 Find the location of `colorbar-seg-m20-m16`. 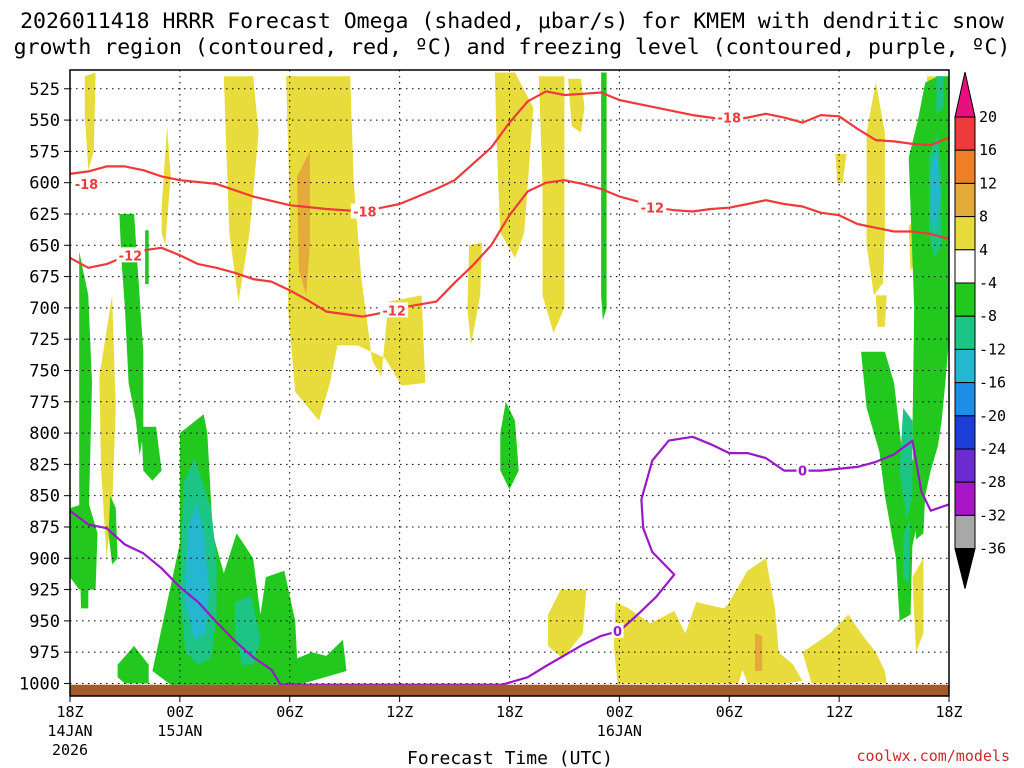

colorbar-seg-m20-m16 is located at coordinates (965, 399).